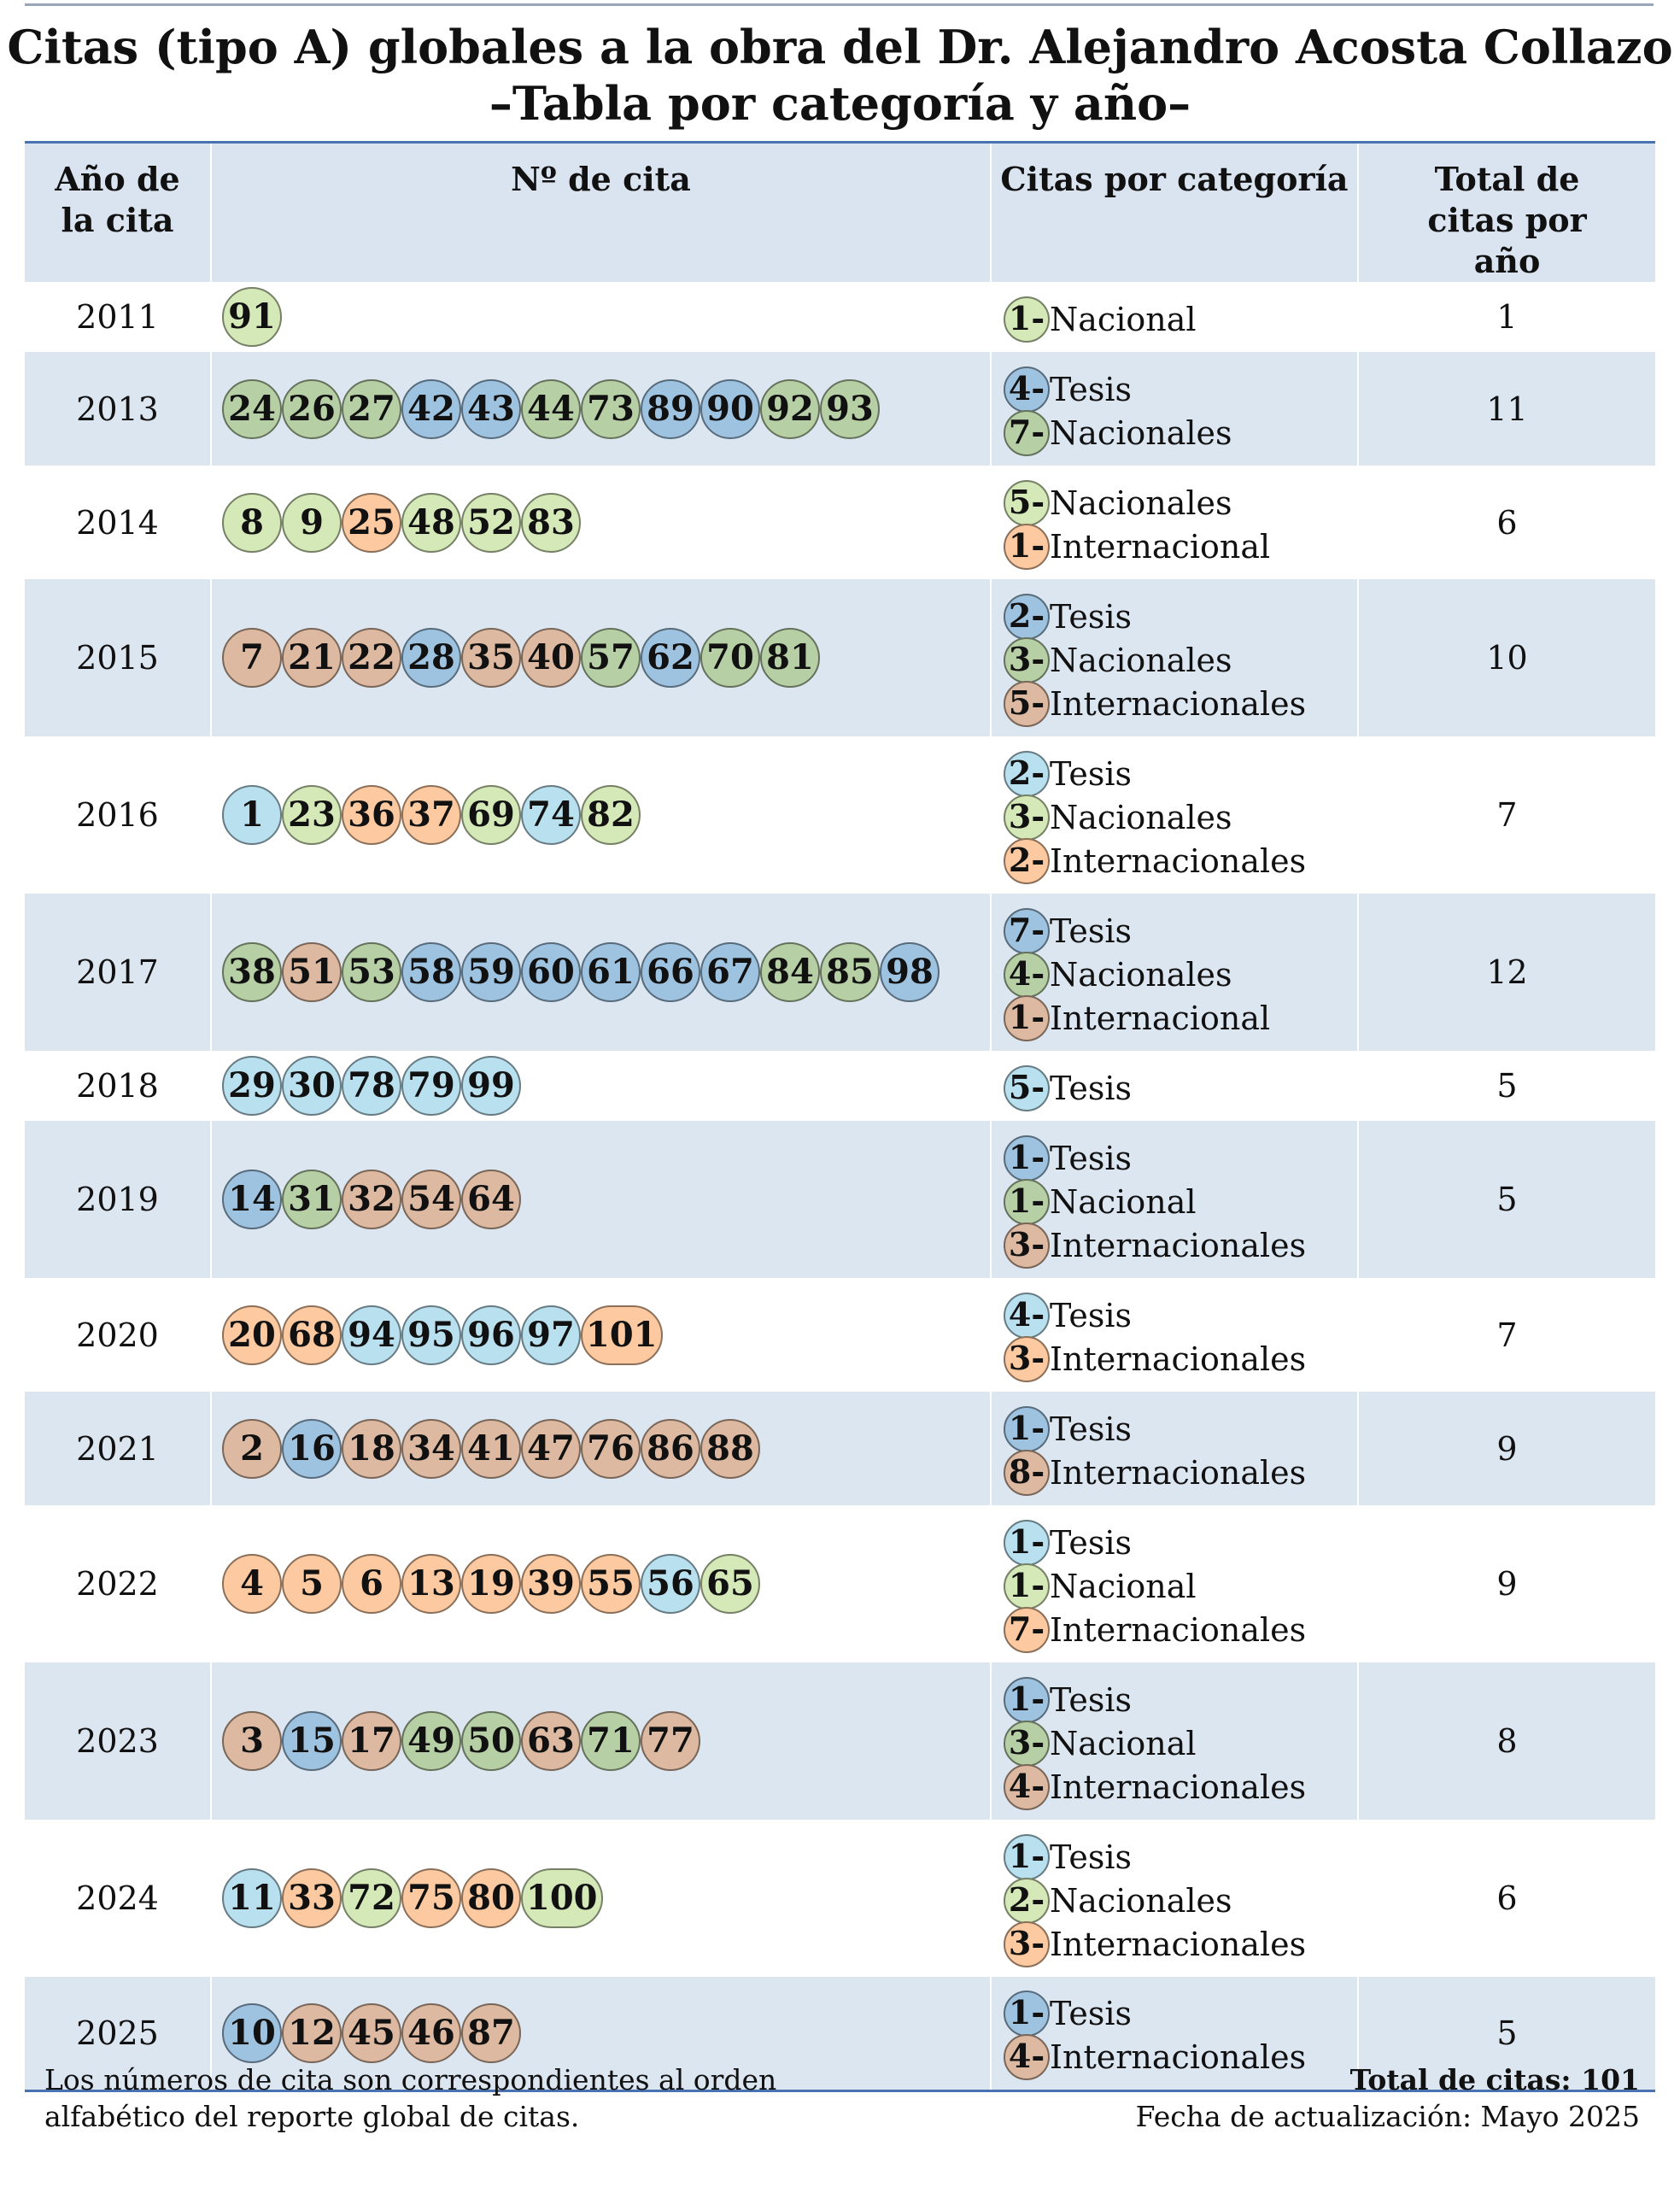 The width and height of the screenshot is (1680, 2187). What do you see at coordinates (118, 522) in the screenshot?
I see `year: 2014` at bounding box center [118, 522].